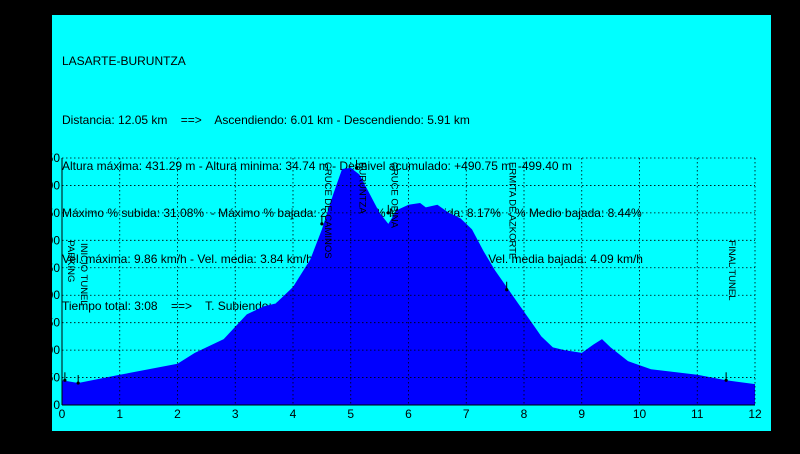  I want to click on x-tick-label: 1, so click(119, 414).